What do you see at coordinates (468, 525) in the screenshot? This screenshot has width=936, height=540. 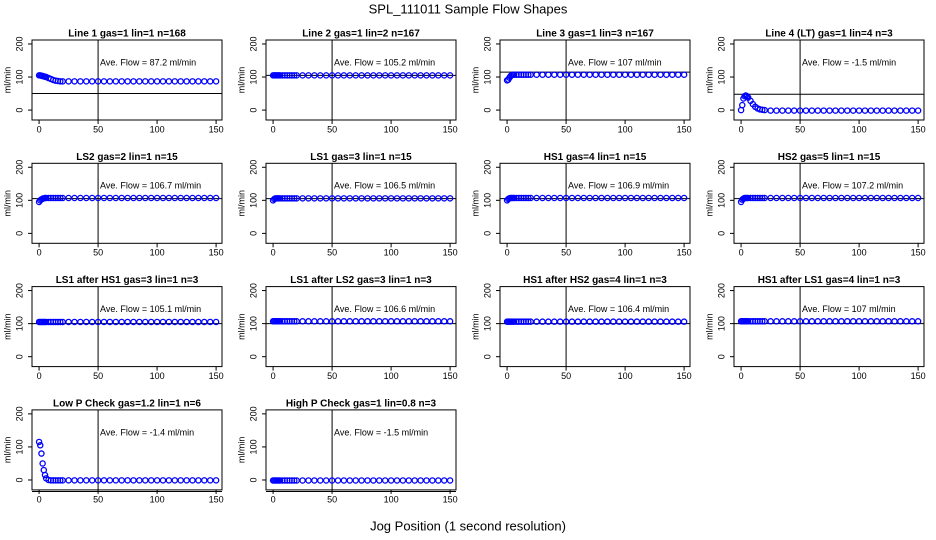 I see `x-axis-label: Jog Position (1 second resolution)` at bounding box center [468, 525].